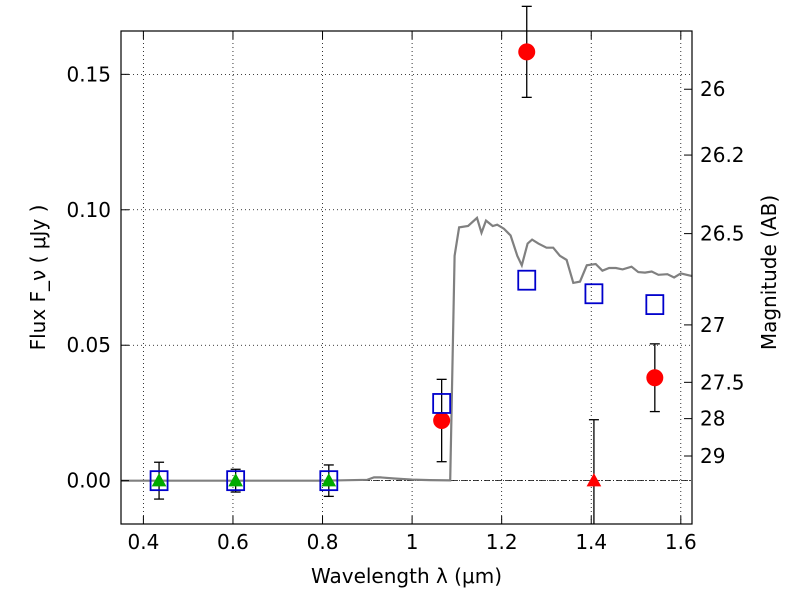 The image size is (800, 600). Describe the element at coordinates (591, 542) in the screenshot. I see `x-tick-label: 1.4` at that location.